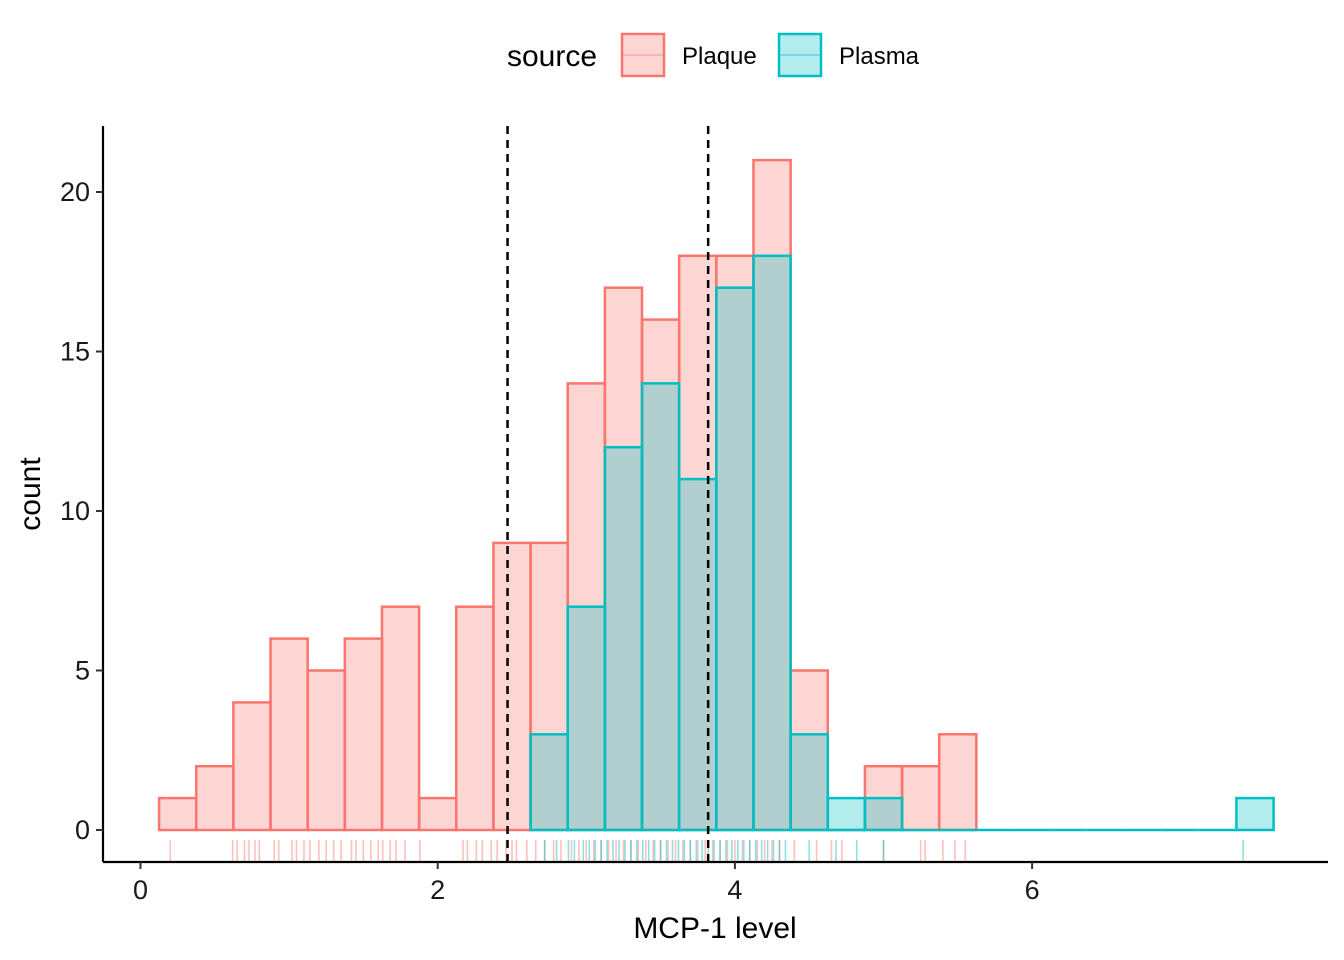 The image size is (1344, 960). Describe the element at coordinates (75, 192) in the screenshot. I see `y-tick-label-20: 20` at that location.